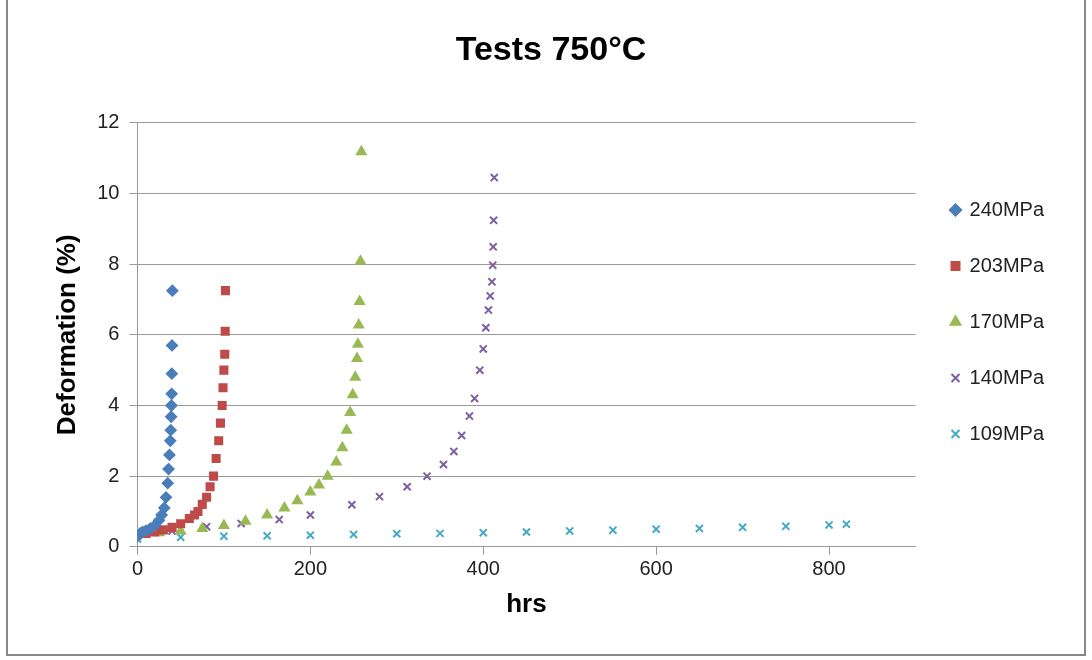 The image size is (1092, 660). Describe the element at coordinates (1007, 264) in the screenshot. I see `legend-label: 203MPa` at that location.